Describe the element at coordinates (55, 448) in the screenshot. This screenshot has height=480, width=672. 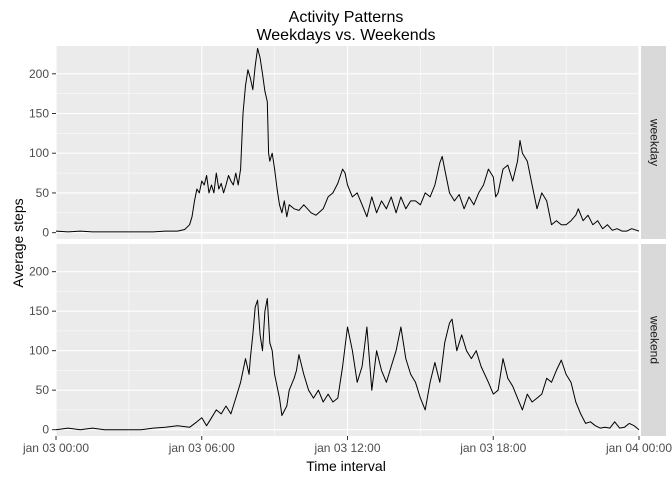
I see `x-tick-label: jan 03 00:00` at that location.